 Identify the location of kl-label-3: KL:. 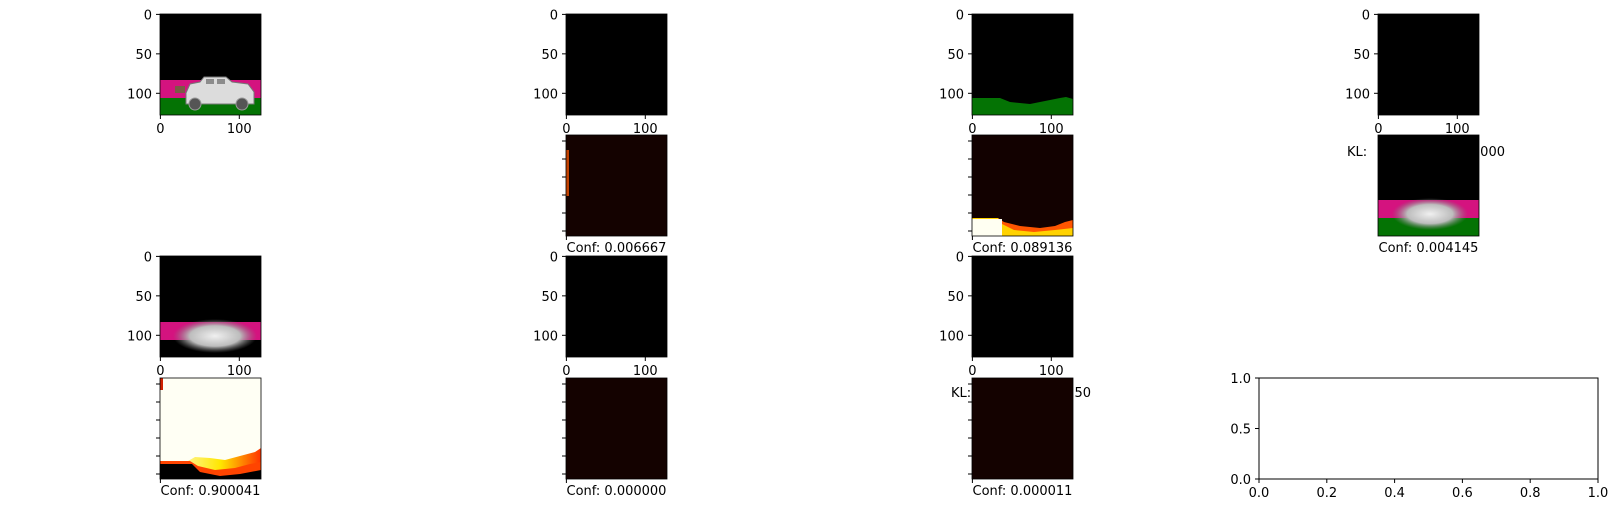
(961, 393).